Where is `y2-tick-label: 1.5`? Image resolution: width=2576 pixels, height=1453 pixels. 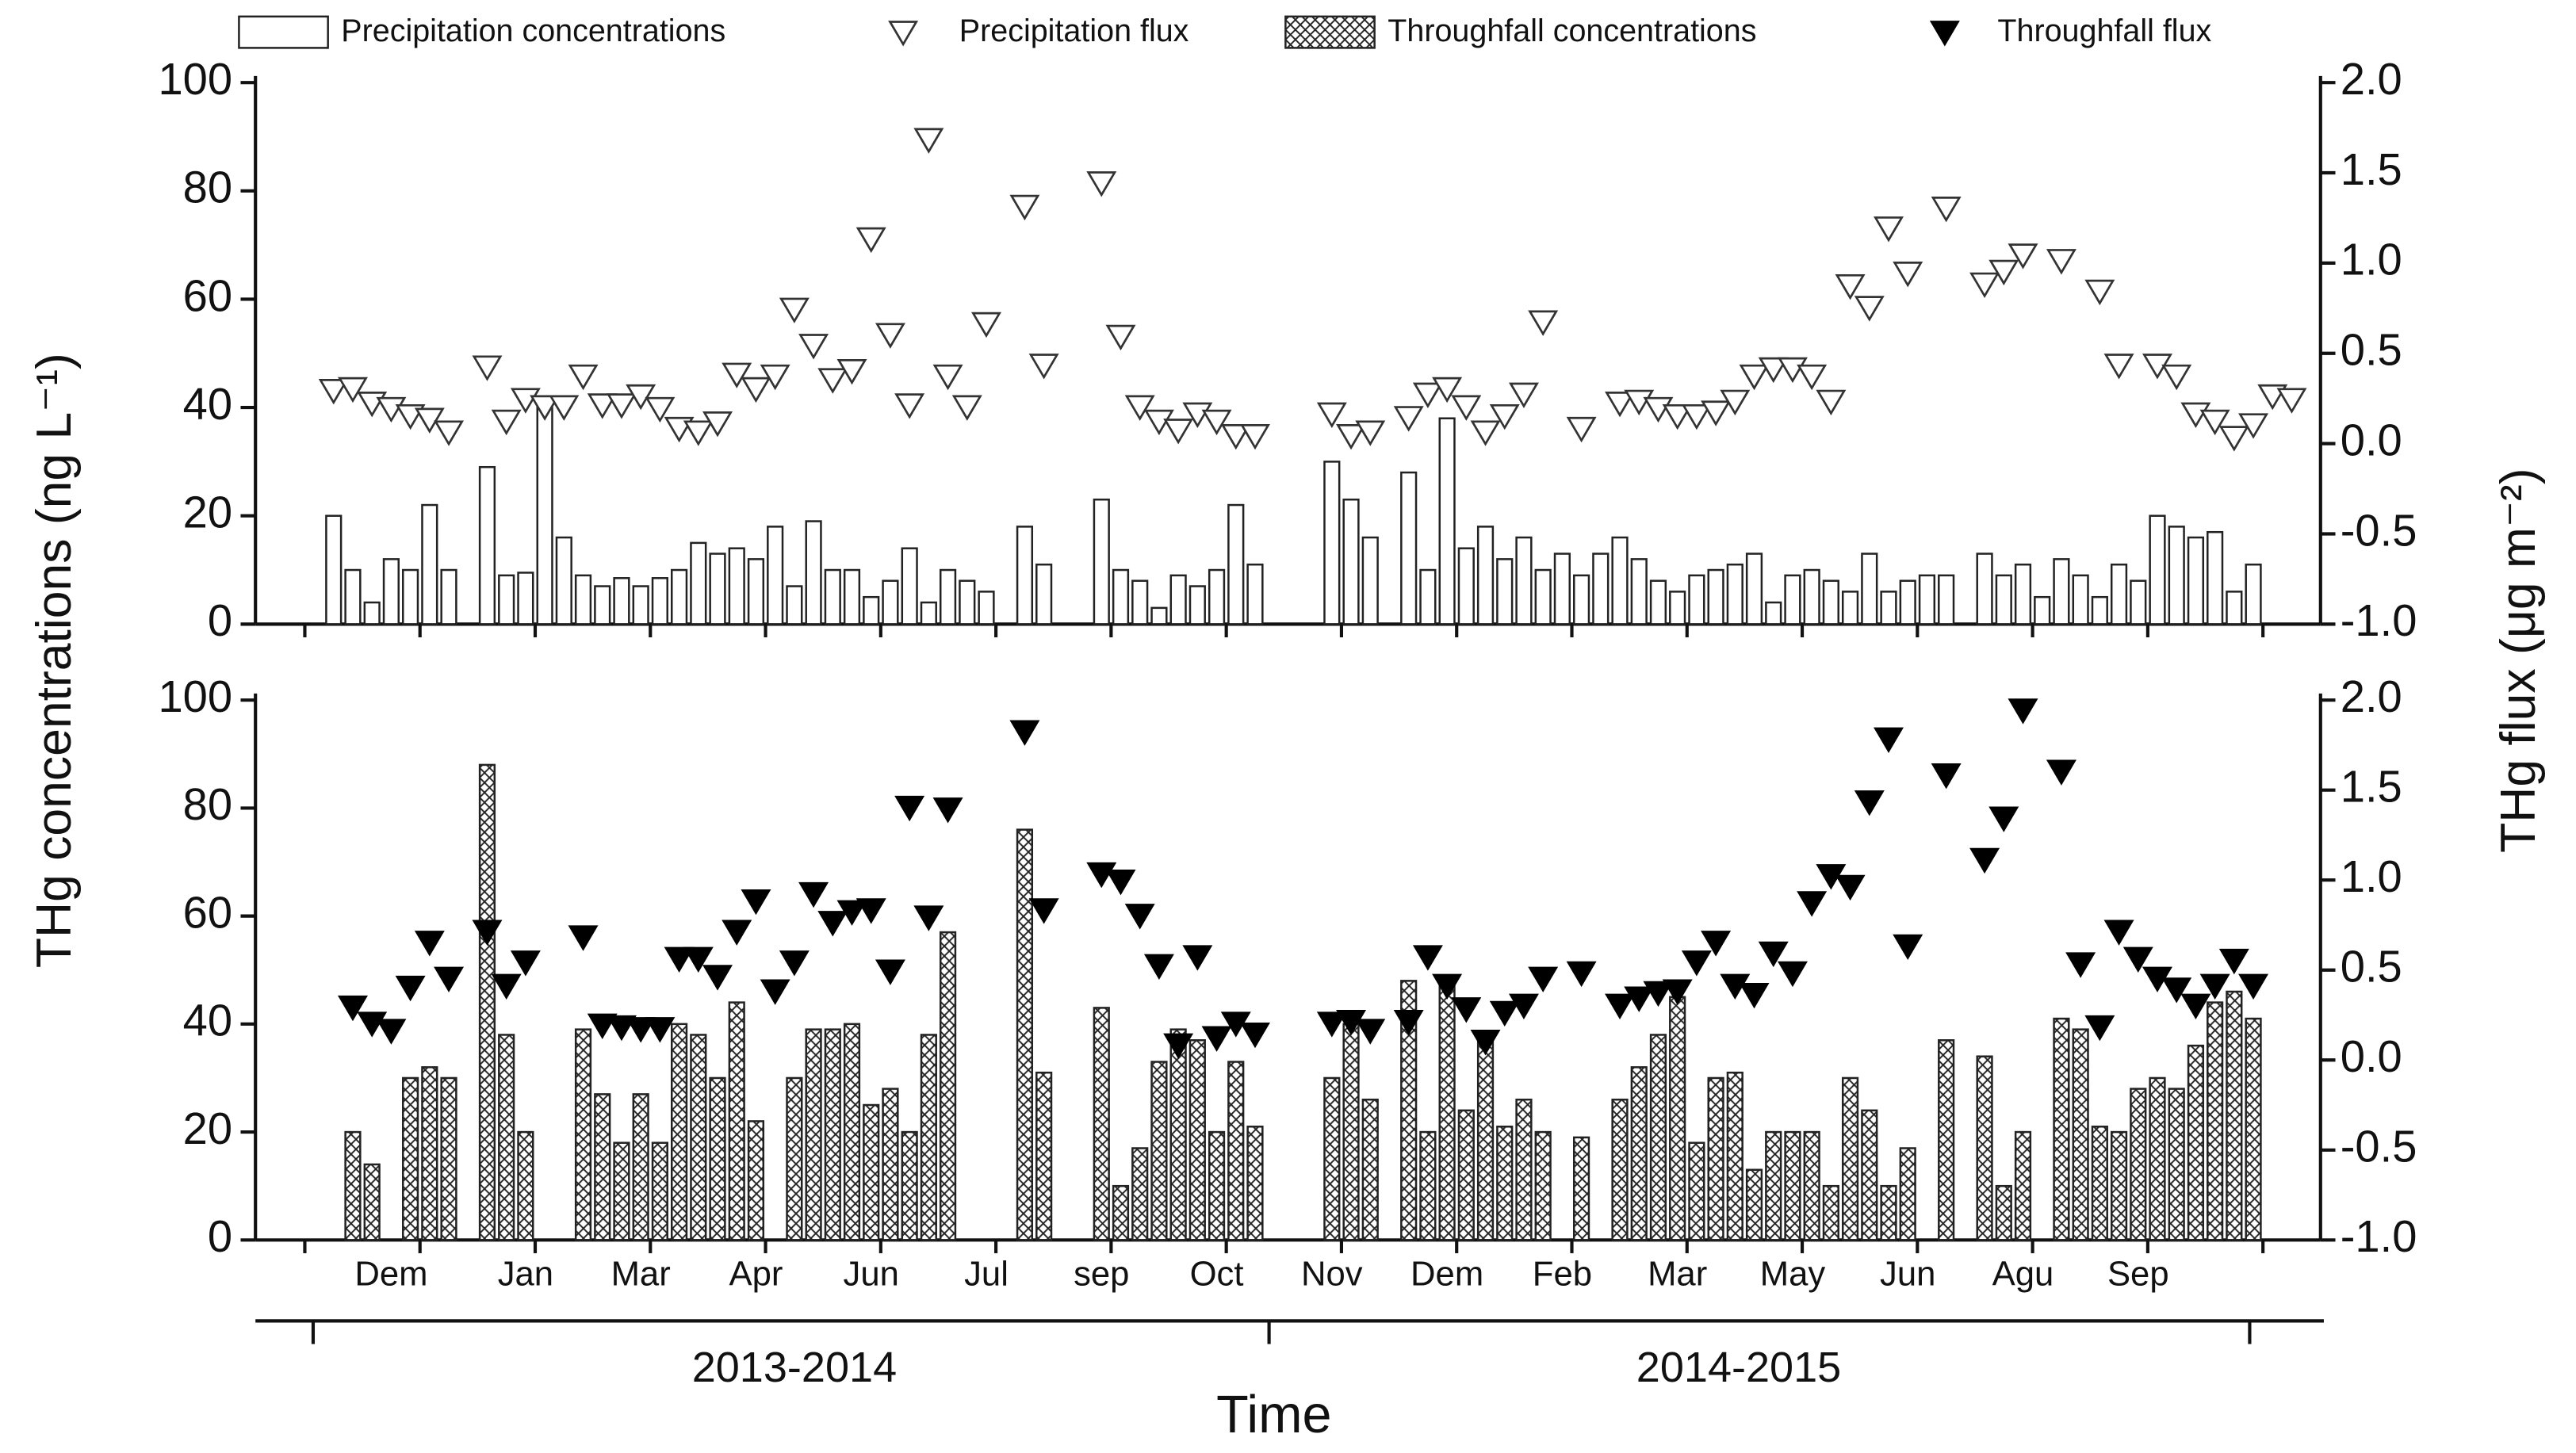 y2-tick-label: 1.5 is located at coordinates (2371, 169).